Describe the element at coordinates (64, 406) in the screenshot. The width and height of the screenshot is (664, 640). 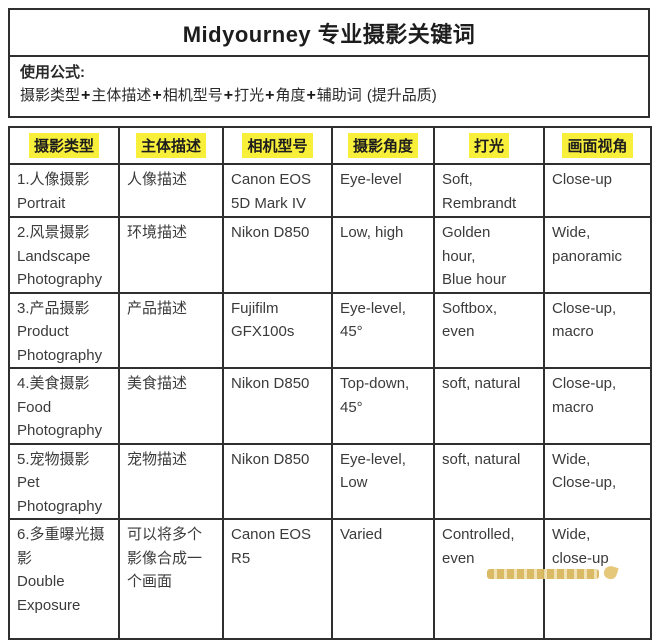
I see `table-cell: 4.美食摄影 Food Photography` at that location.